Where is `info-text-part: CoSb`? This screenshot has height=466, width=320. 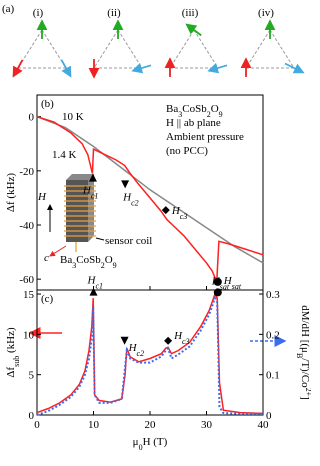
info-text-part: CoSb is located at coordinates (194, 109).